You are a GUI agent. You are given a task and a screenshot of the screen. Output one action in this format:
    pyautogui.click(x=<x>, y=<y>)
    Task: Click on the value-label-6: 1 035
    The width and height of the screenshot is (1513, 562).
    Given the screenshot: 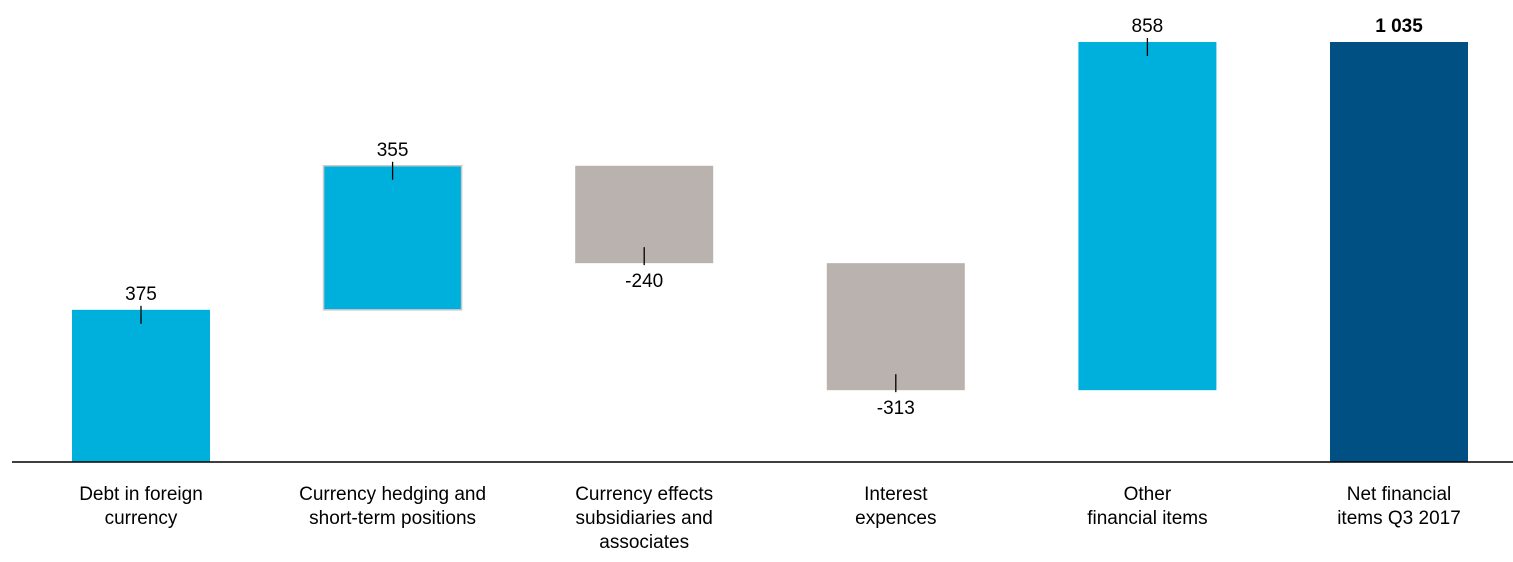 What is the action you would take?
    pyautogui.click(x=1399, y=26)
    